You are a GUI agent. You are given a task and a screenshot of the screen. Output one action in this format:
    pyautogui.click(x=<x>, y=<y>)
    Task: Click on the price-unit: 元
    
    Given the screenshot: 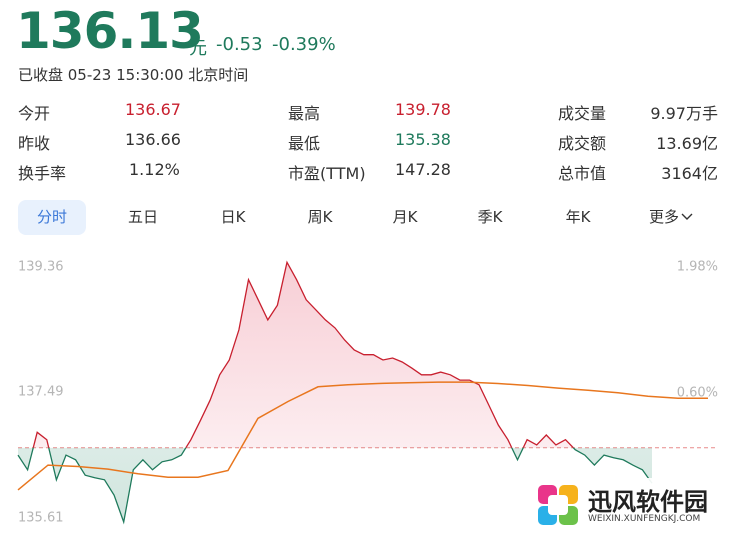 What is the action you would take?
    pyautogui.click(x=198, y=48)
    